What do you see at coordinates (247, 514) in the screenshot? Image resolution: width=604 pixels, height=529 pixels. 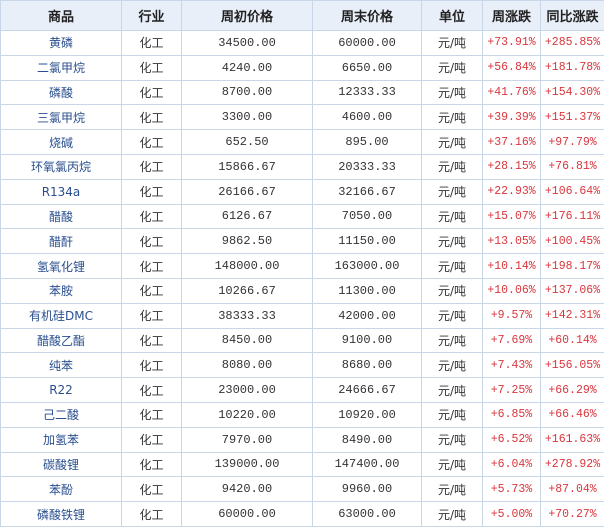 I see `start-price-cell: 60000.00` at bounding box center [247, 514].